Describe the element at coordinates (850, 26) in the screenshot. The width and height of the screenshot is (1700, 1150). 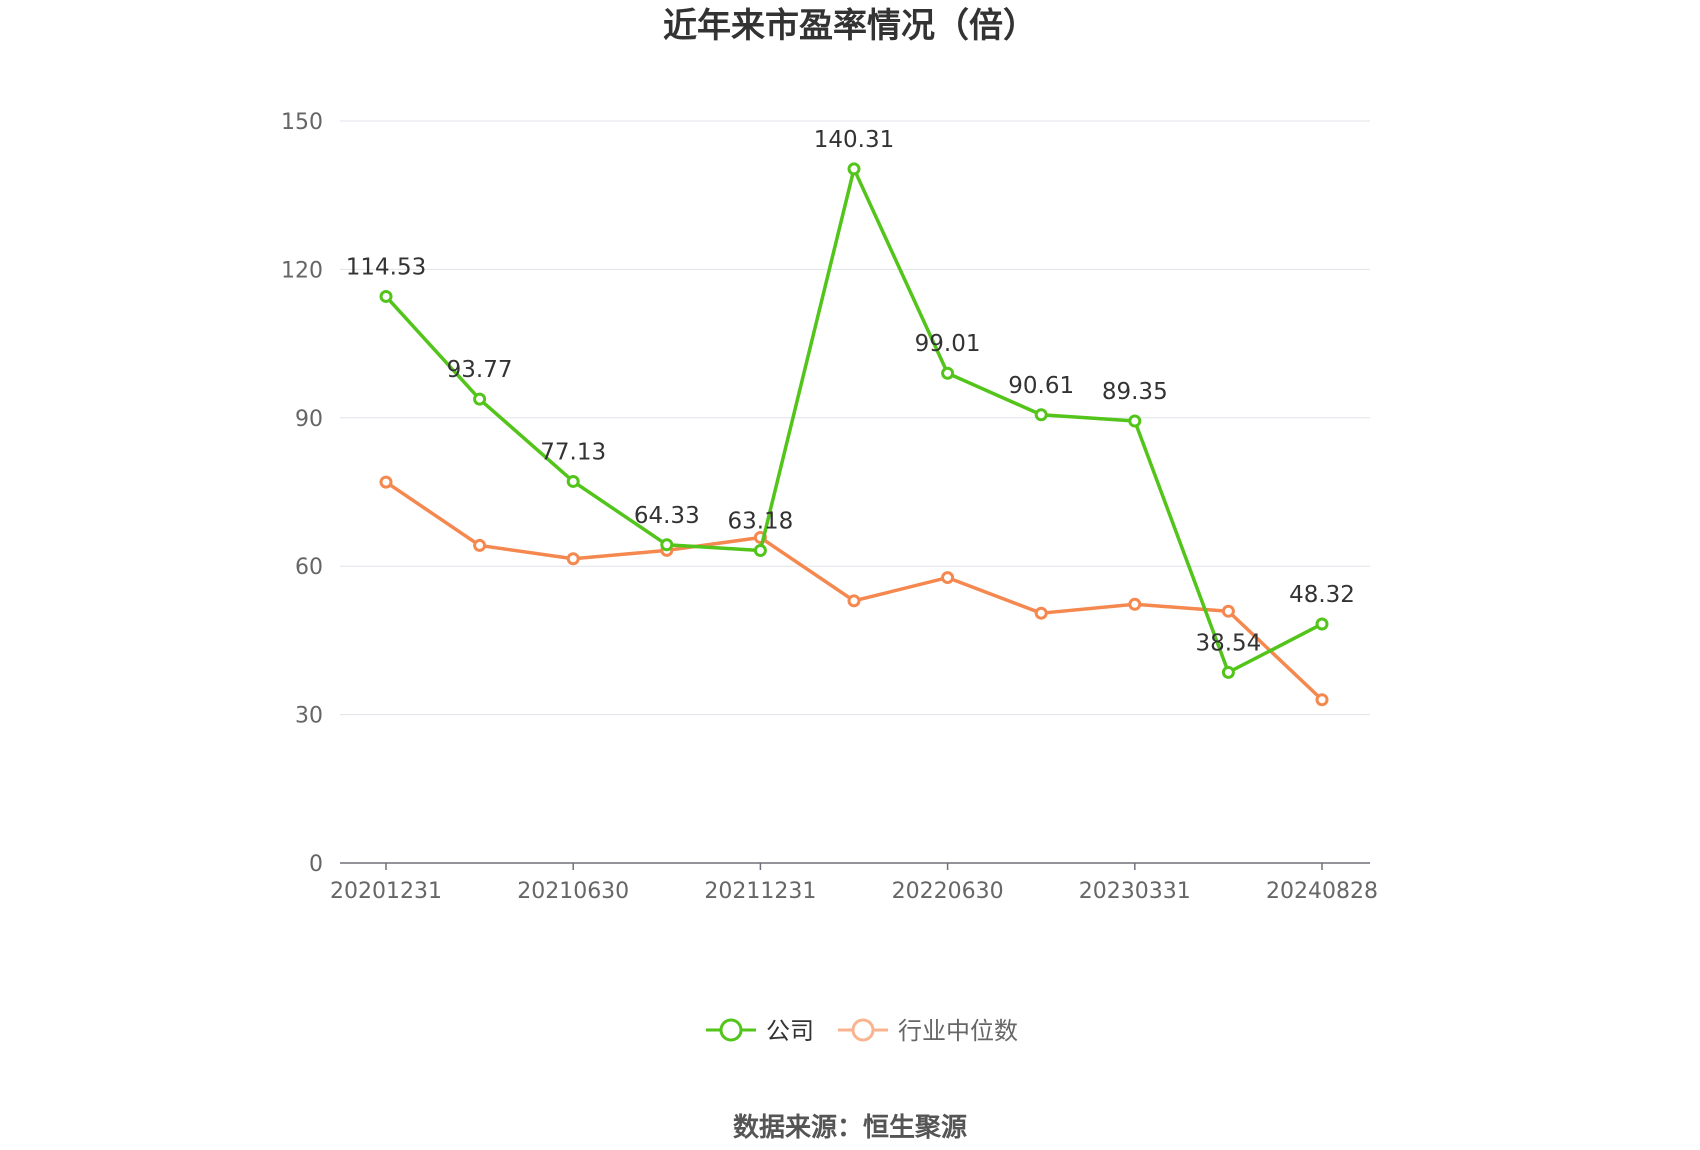
I see `chart-title: 近年来市盈率情况（倍）` at that location.